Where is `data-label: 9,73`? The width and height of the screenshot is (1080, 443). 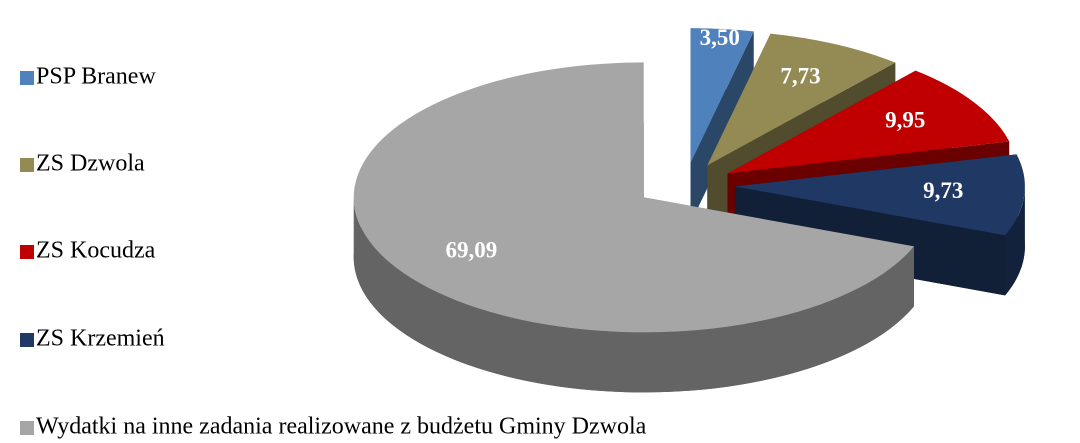 data-label: 9,73 is located at coordinates (943, 190).